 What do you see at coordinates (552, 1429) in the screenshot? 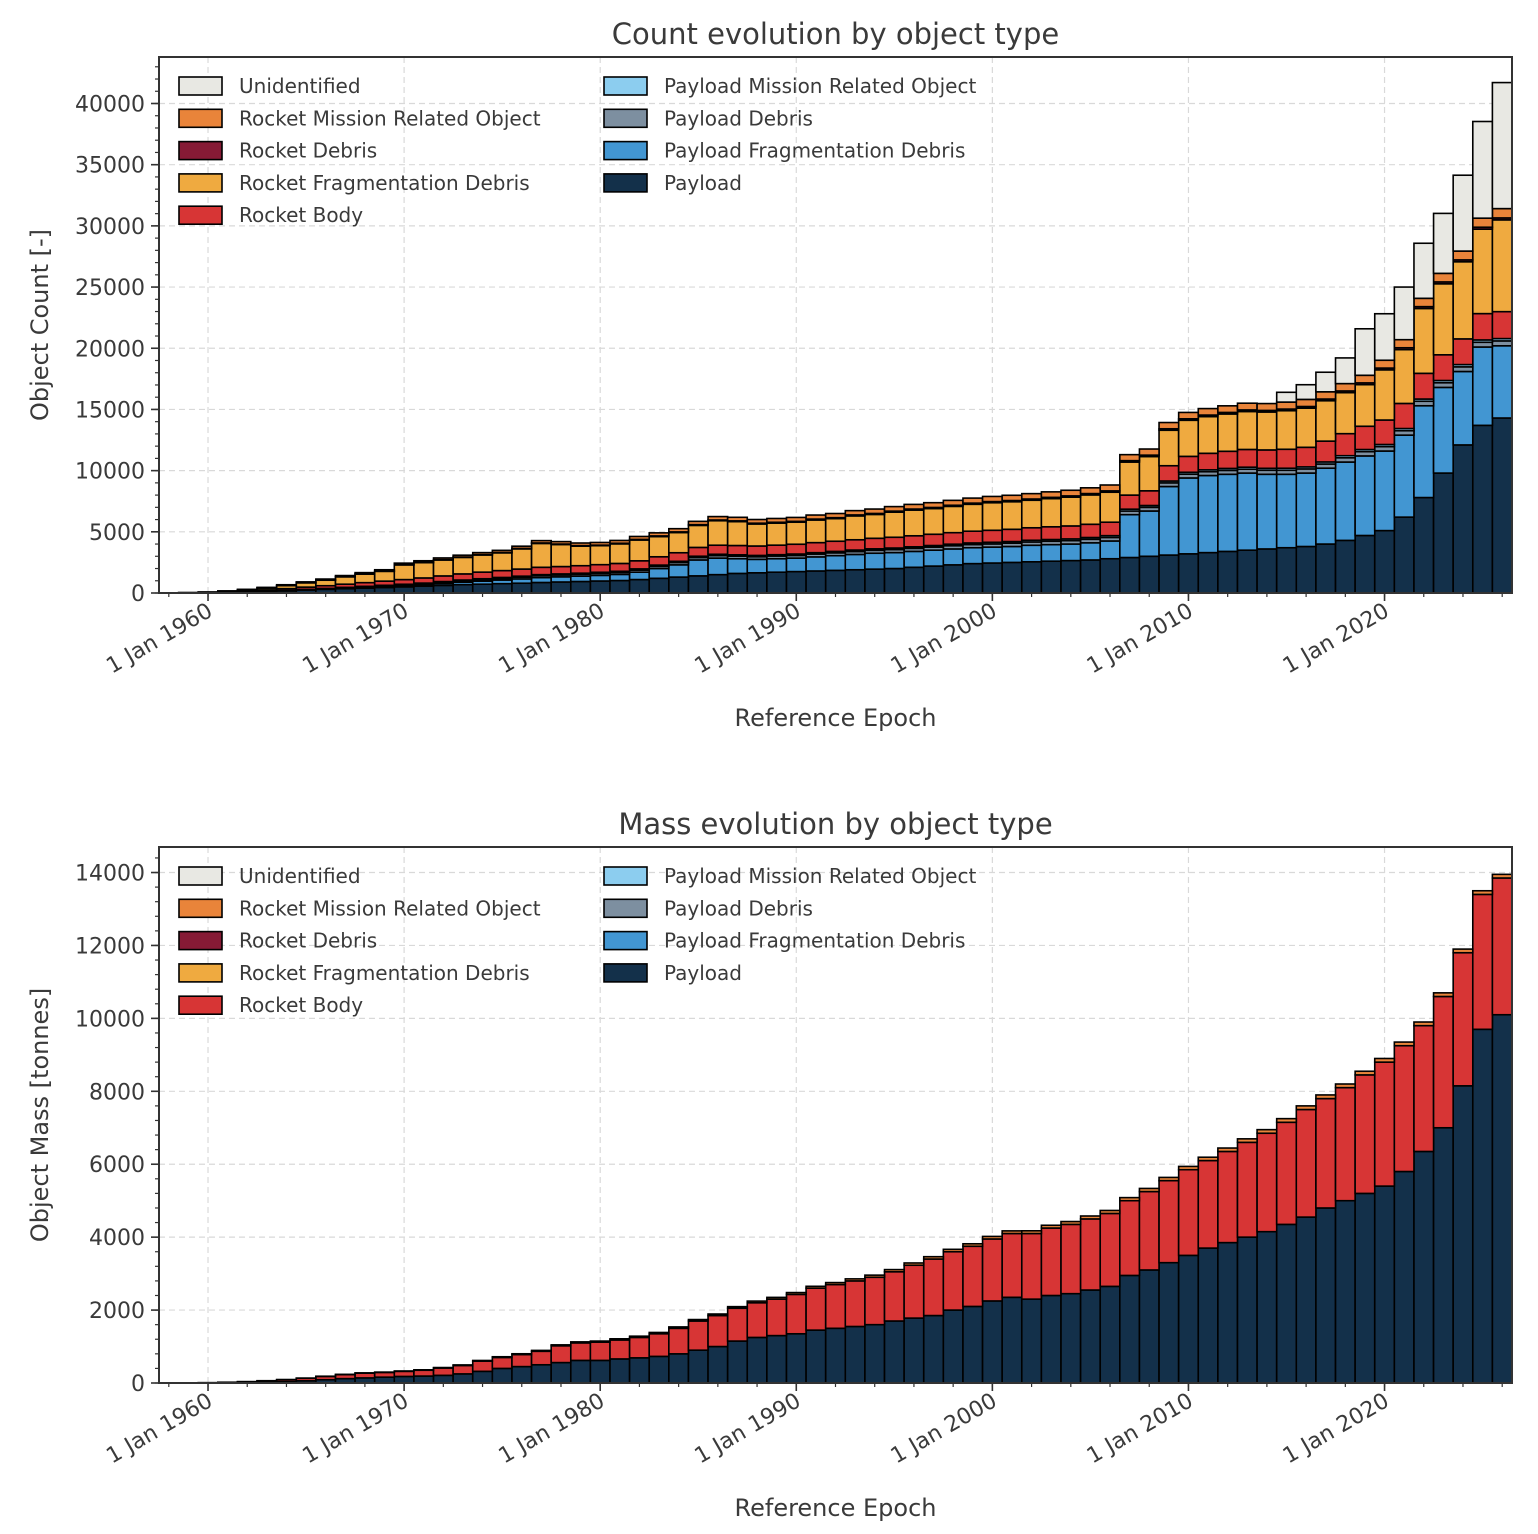
I see `x-tick-label: 1 Jan 1980` at bounding box center [552, 1429].